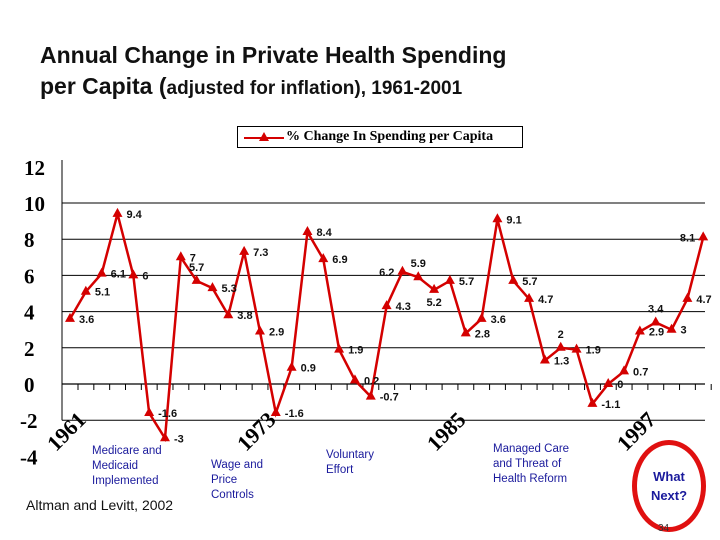 Image resolution: width=720 pixels, height=540 pixels. I want to click on data-label: 3, so click(684, 331).